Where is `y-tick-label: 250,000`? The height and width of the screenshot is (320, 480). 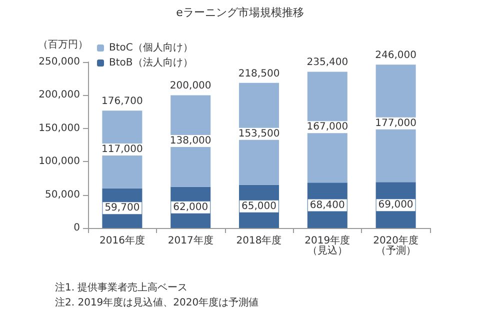 y-tick-label: 250,000 is located at coordinates (59, 62).